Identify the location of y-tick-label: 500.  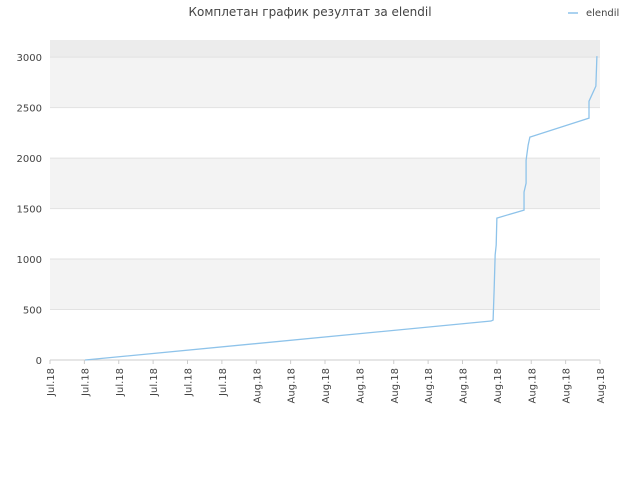
(32, 311).